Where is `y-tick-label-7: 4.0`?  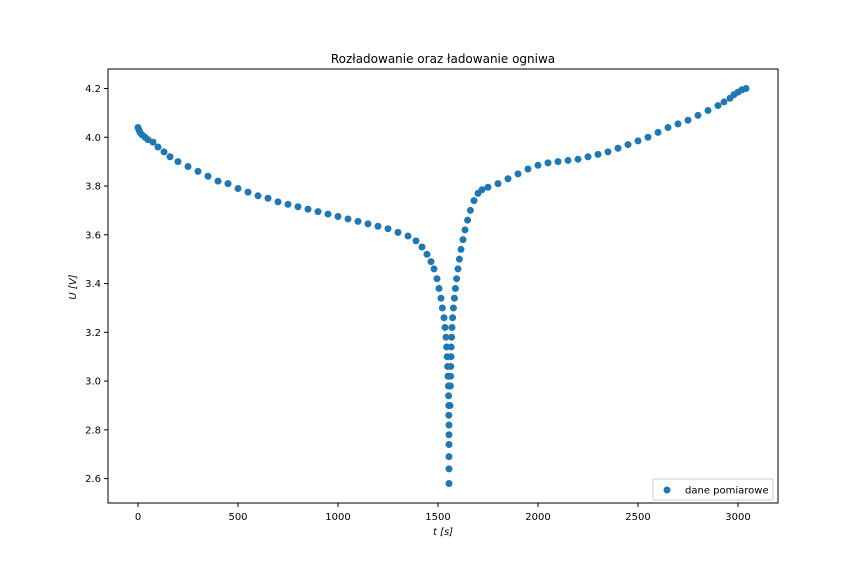 y-tick-label-7: 4.0 is located at coordinates (93, 138).